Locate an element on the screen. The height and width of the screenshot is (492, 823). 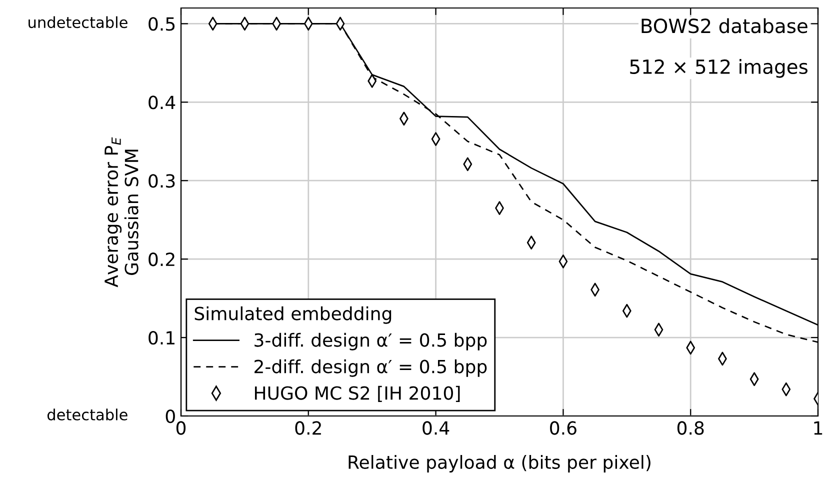
x-tick-label: 0 is located at coordinates (181, 428).